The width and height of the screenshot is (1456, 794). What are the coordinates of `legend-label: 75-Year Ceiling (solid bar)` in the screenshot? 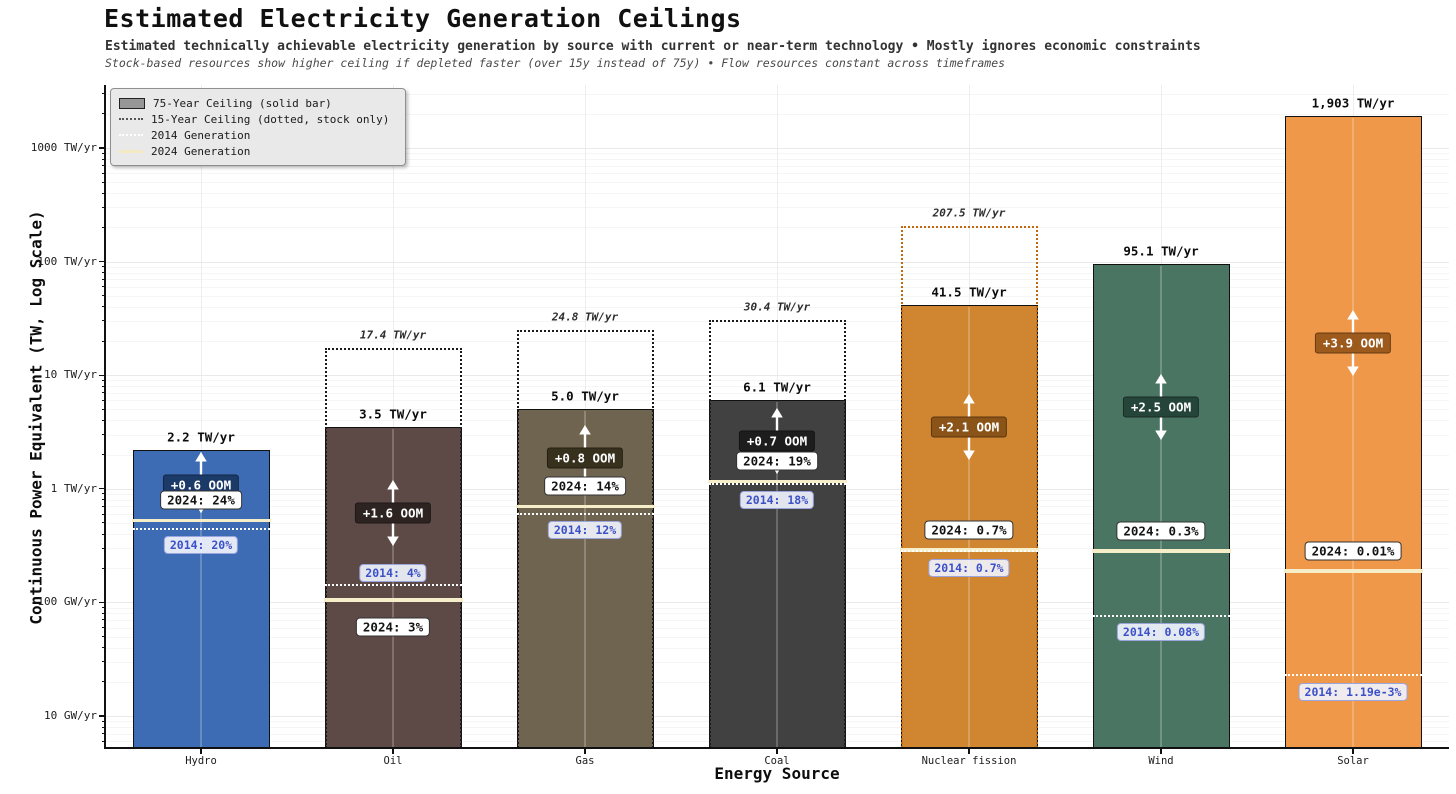 It's located at (242, 103).